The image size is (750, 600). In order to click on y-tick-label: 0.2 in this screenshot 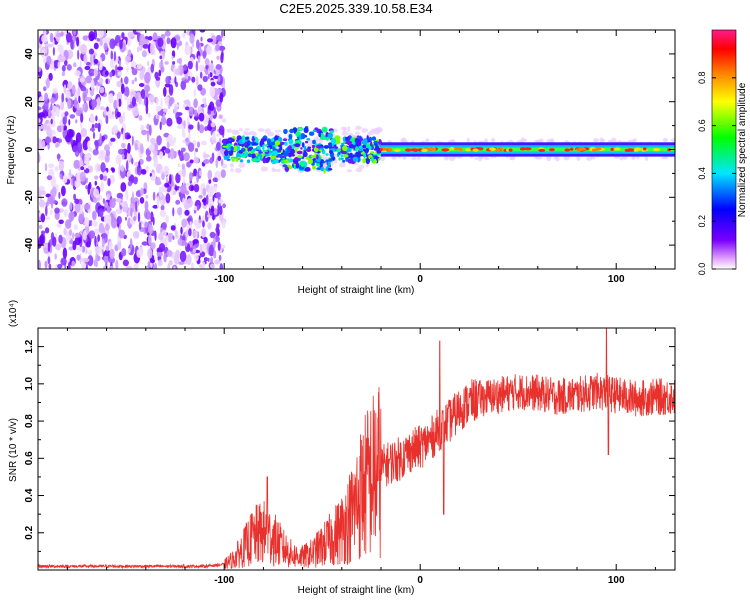, I will do `click(29, 532)`.